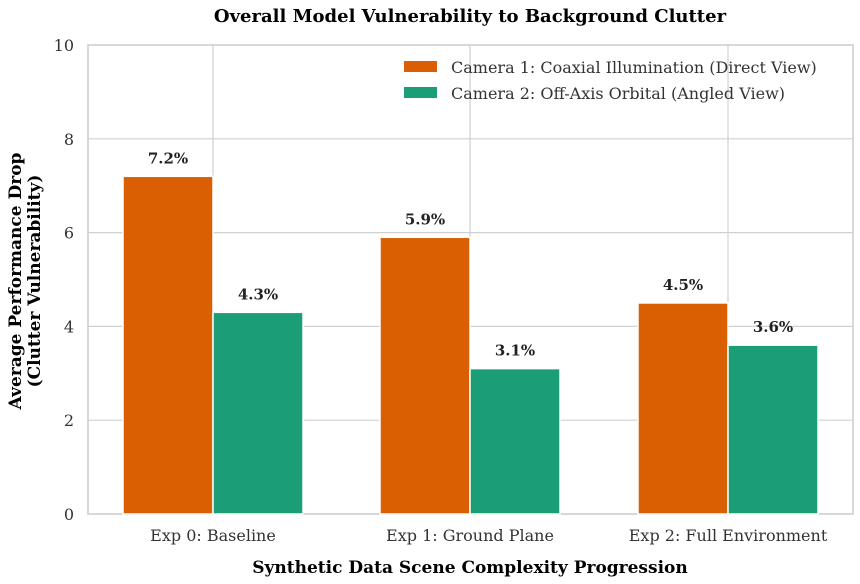 The image size is (860, 584). Describe the element at coordinates (69, 233) in the screenshot. I see `y-tick-label: 6` at that location.